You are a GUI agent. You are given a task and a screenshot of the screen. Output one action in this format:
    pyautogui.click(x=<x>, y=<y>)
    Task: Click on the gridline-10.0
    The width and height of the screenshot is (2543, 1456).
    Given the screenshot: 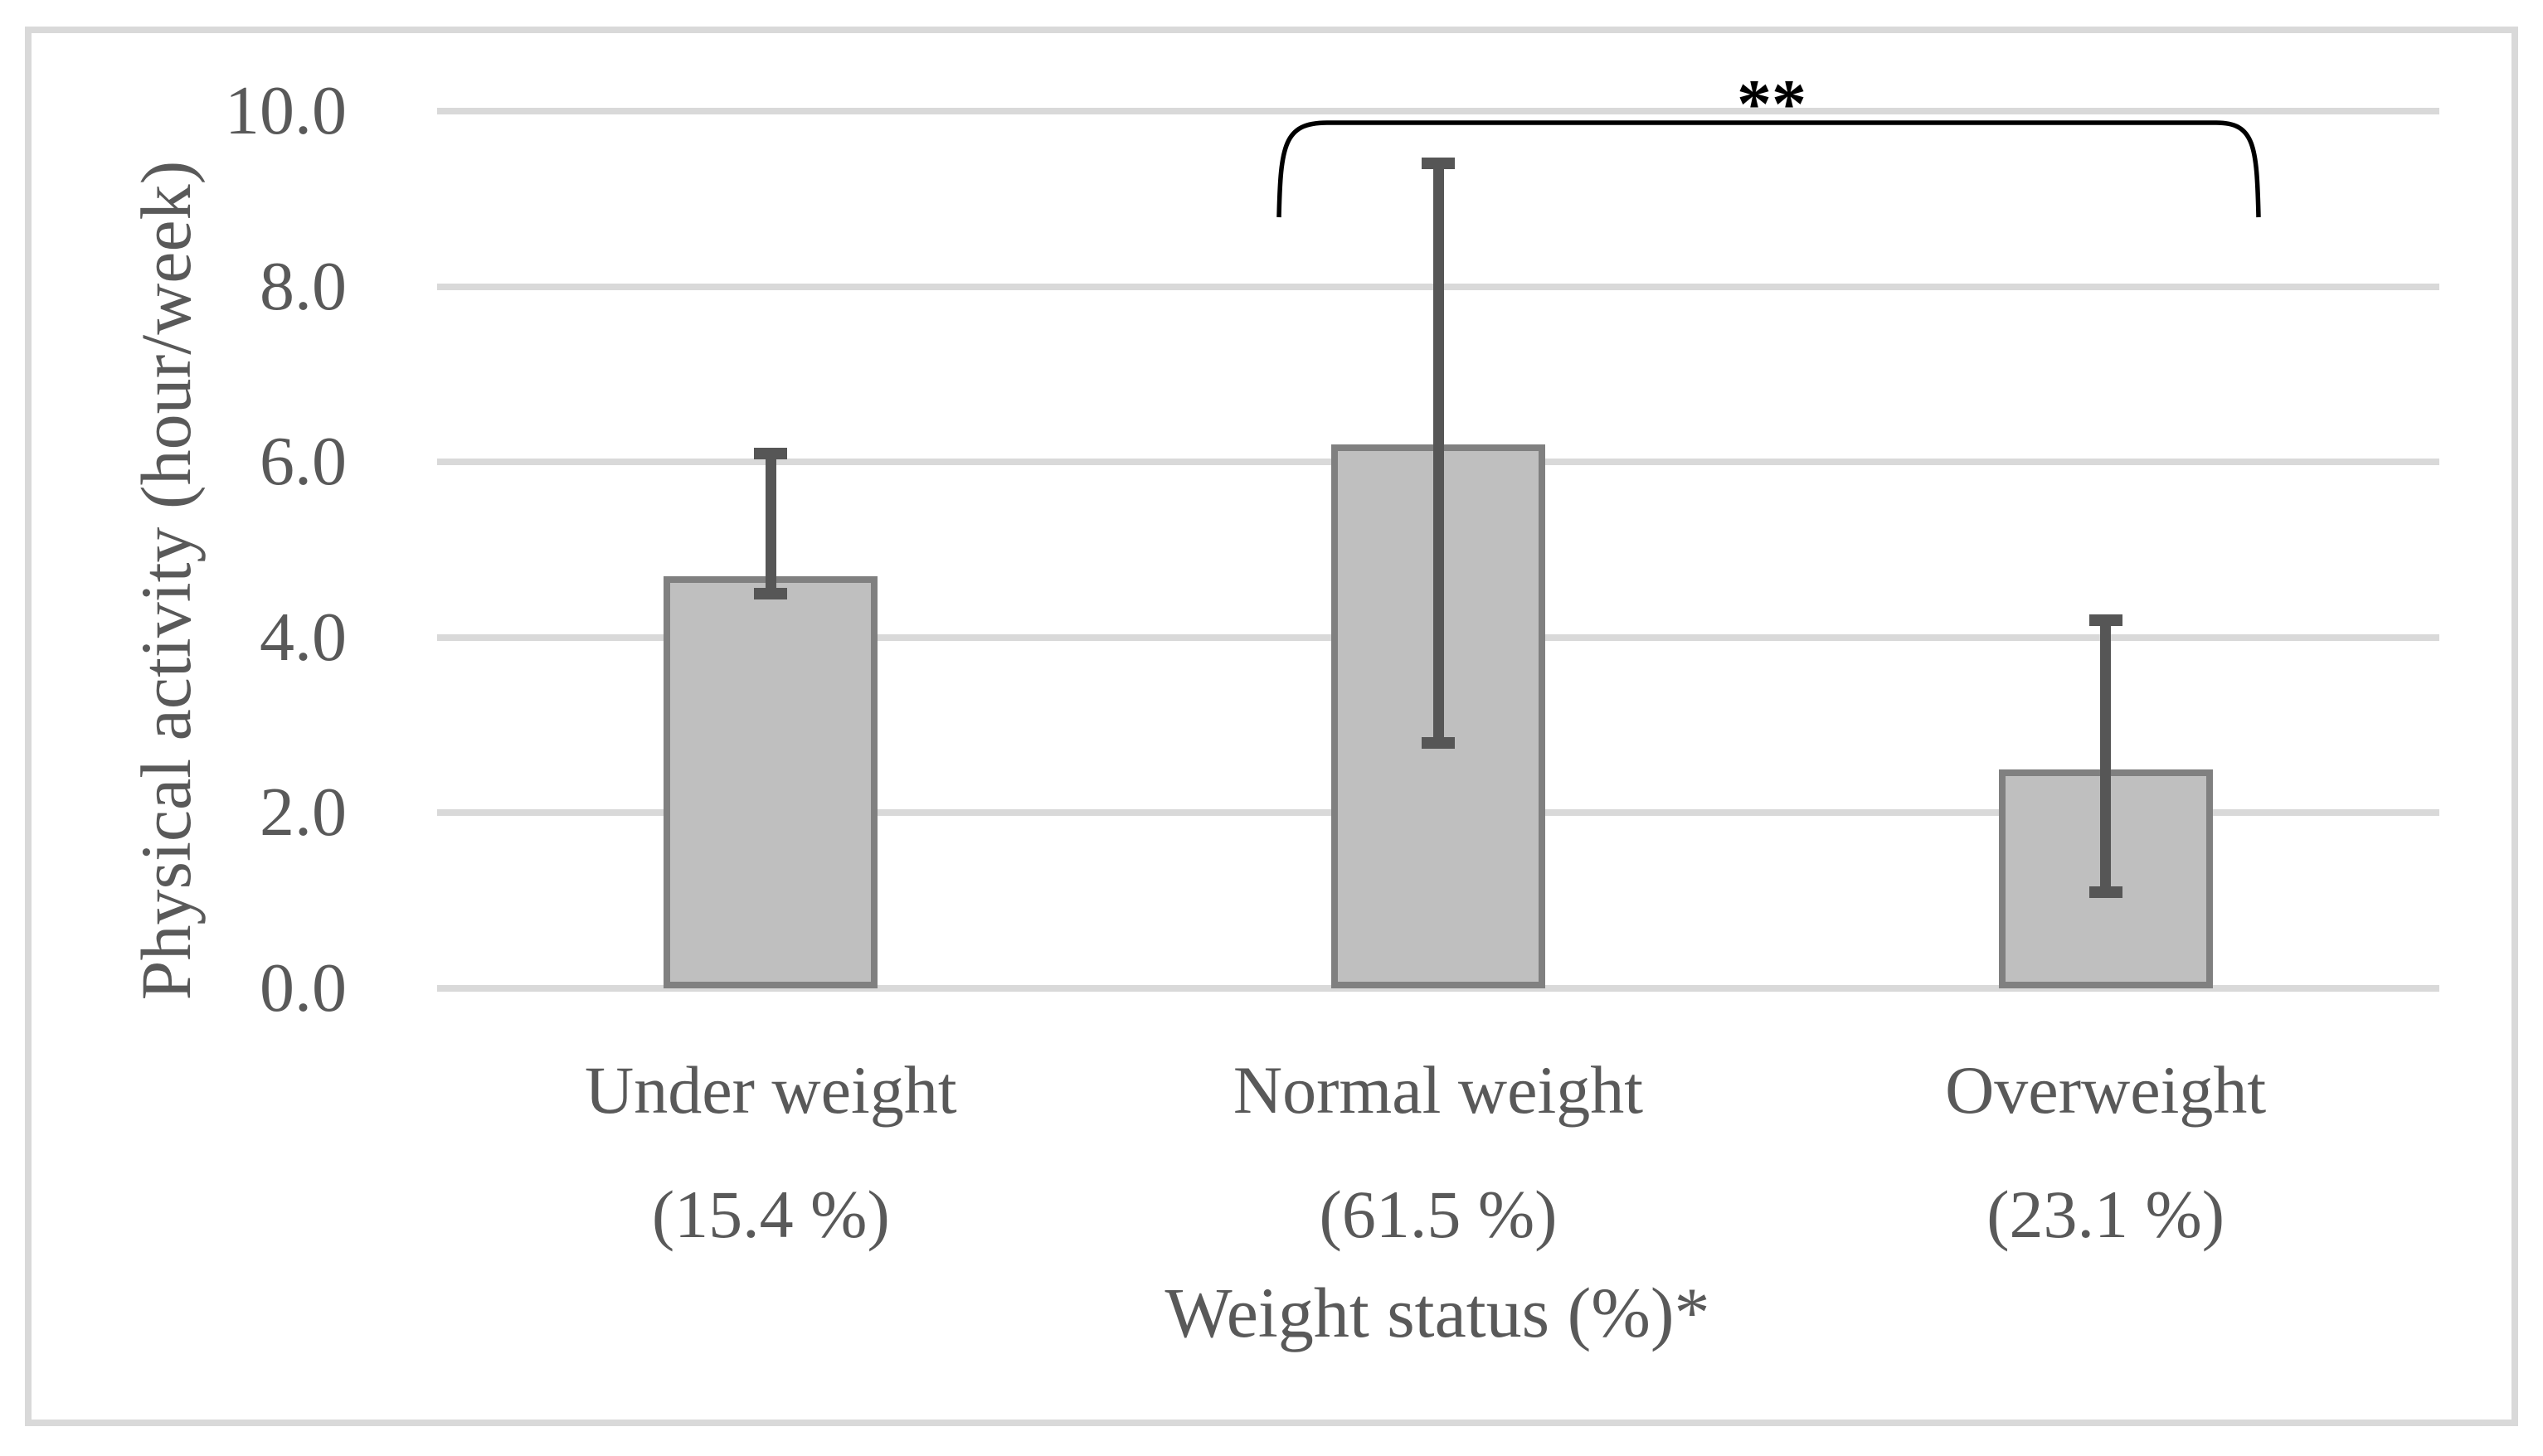 What is the action you would take?
    pyautogui.click(x=1438, y=111)
    